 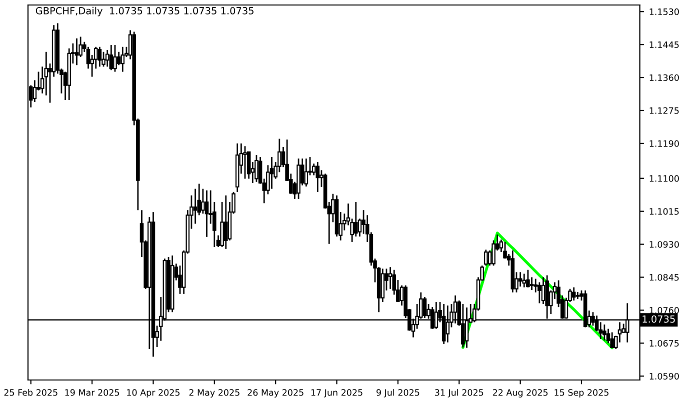 What do you see at coordinates (664, 178) in the screenshot?
I see `y-tick-label: 1.1100` at bounding box center [664, 178].